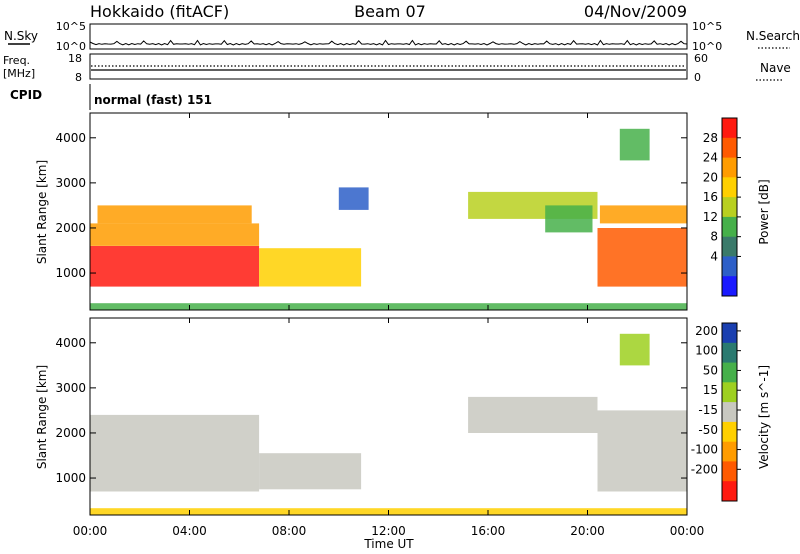  I want to click on noise-tick-high-left: 10^5, so click(71, 26).